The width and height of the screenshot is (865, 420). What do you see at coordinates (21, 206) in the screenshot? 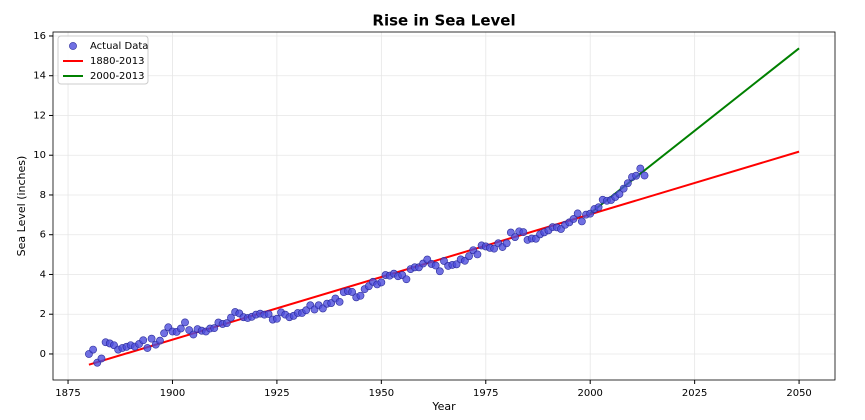
I see `y-axis-label: Sea Level (inches)` at bounding box center [21, 206].